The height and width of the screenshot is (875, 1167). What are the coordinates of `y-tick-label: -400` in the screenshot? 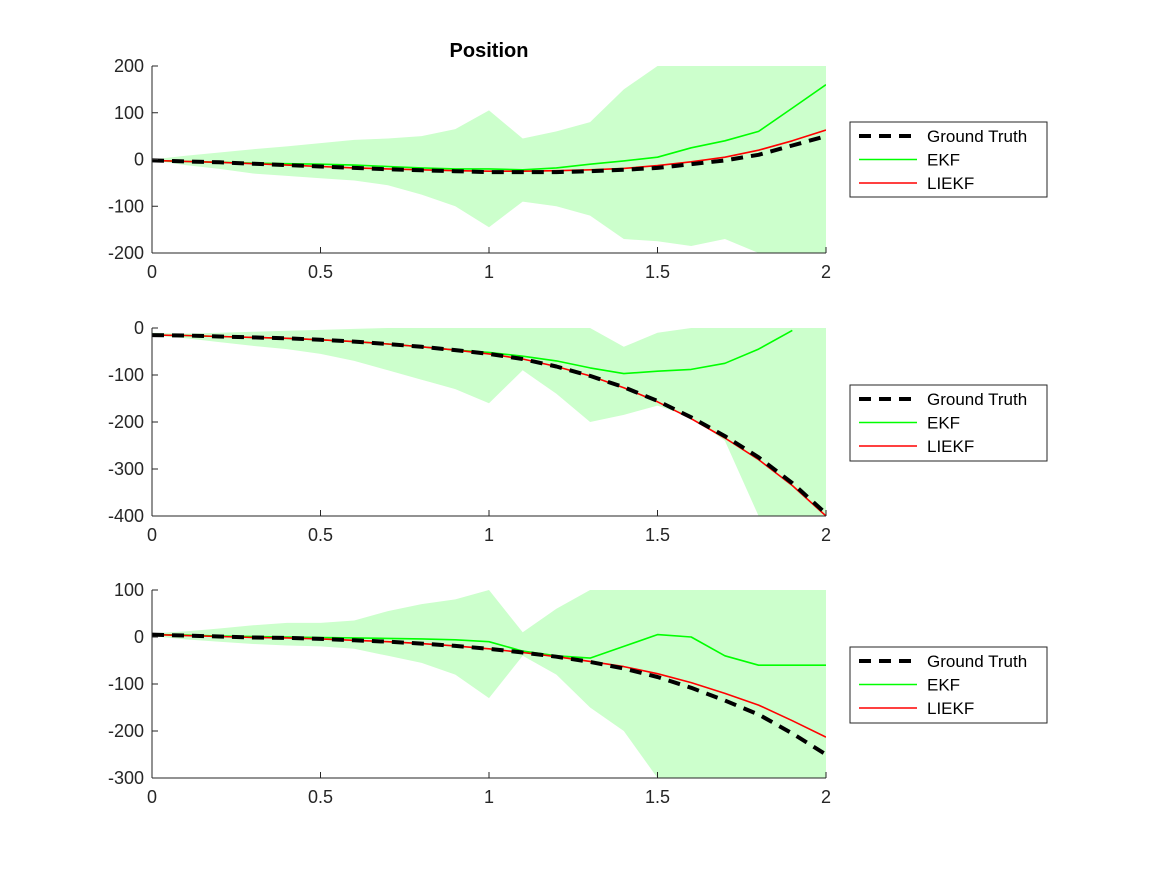 It's located at (126, 516).